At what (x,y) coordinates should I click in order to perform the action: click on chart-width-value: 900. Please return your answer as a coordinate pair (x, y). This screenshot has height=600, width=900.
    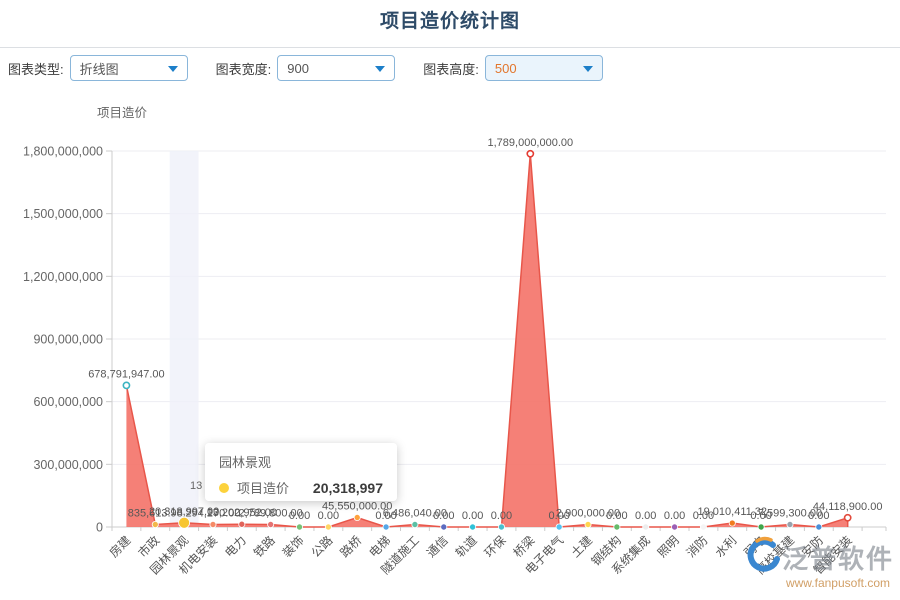
    Looking at the image, I should click on (298, 68).